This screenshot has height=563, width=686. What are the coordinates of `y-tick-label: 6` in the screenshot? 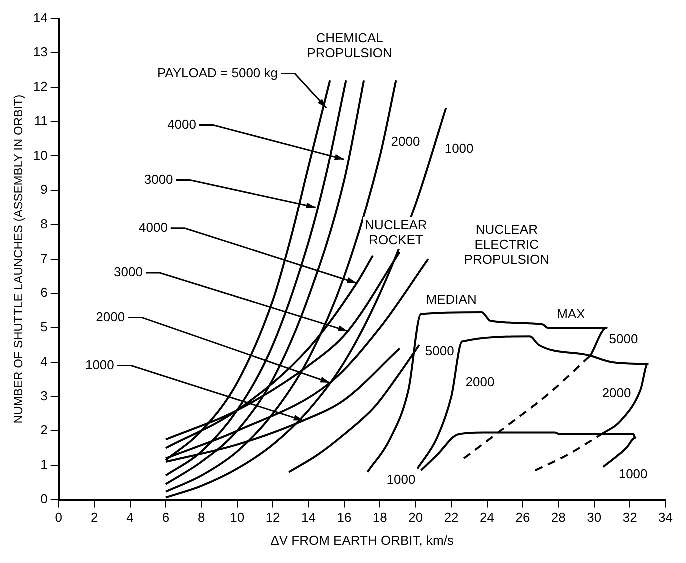 It's located at (44, 292).